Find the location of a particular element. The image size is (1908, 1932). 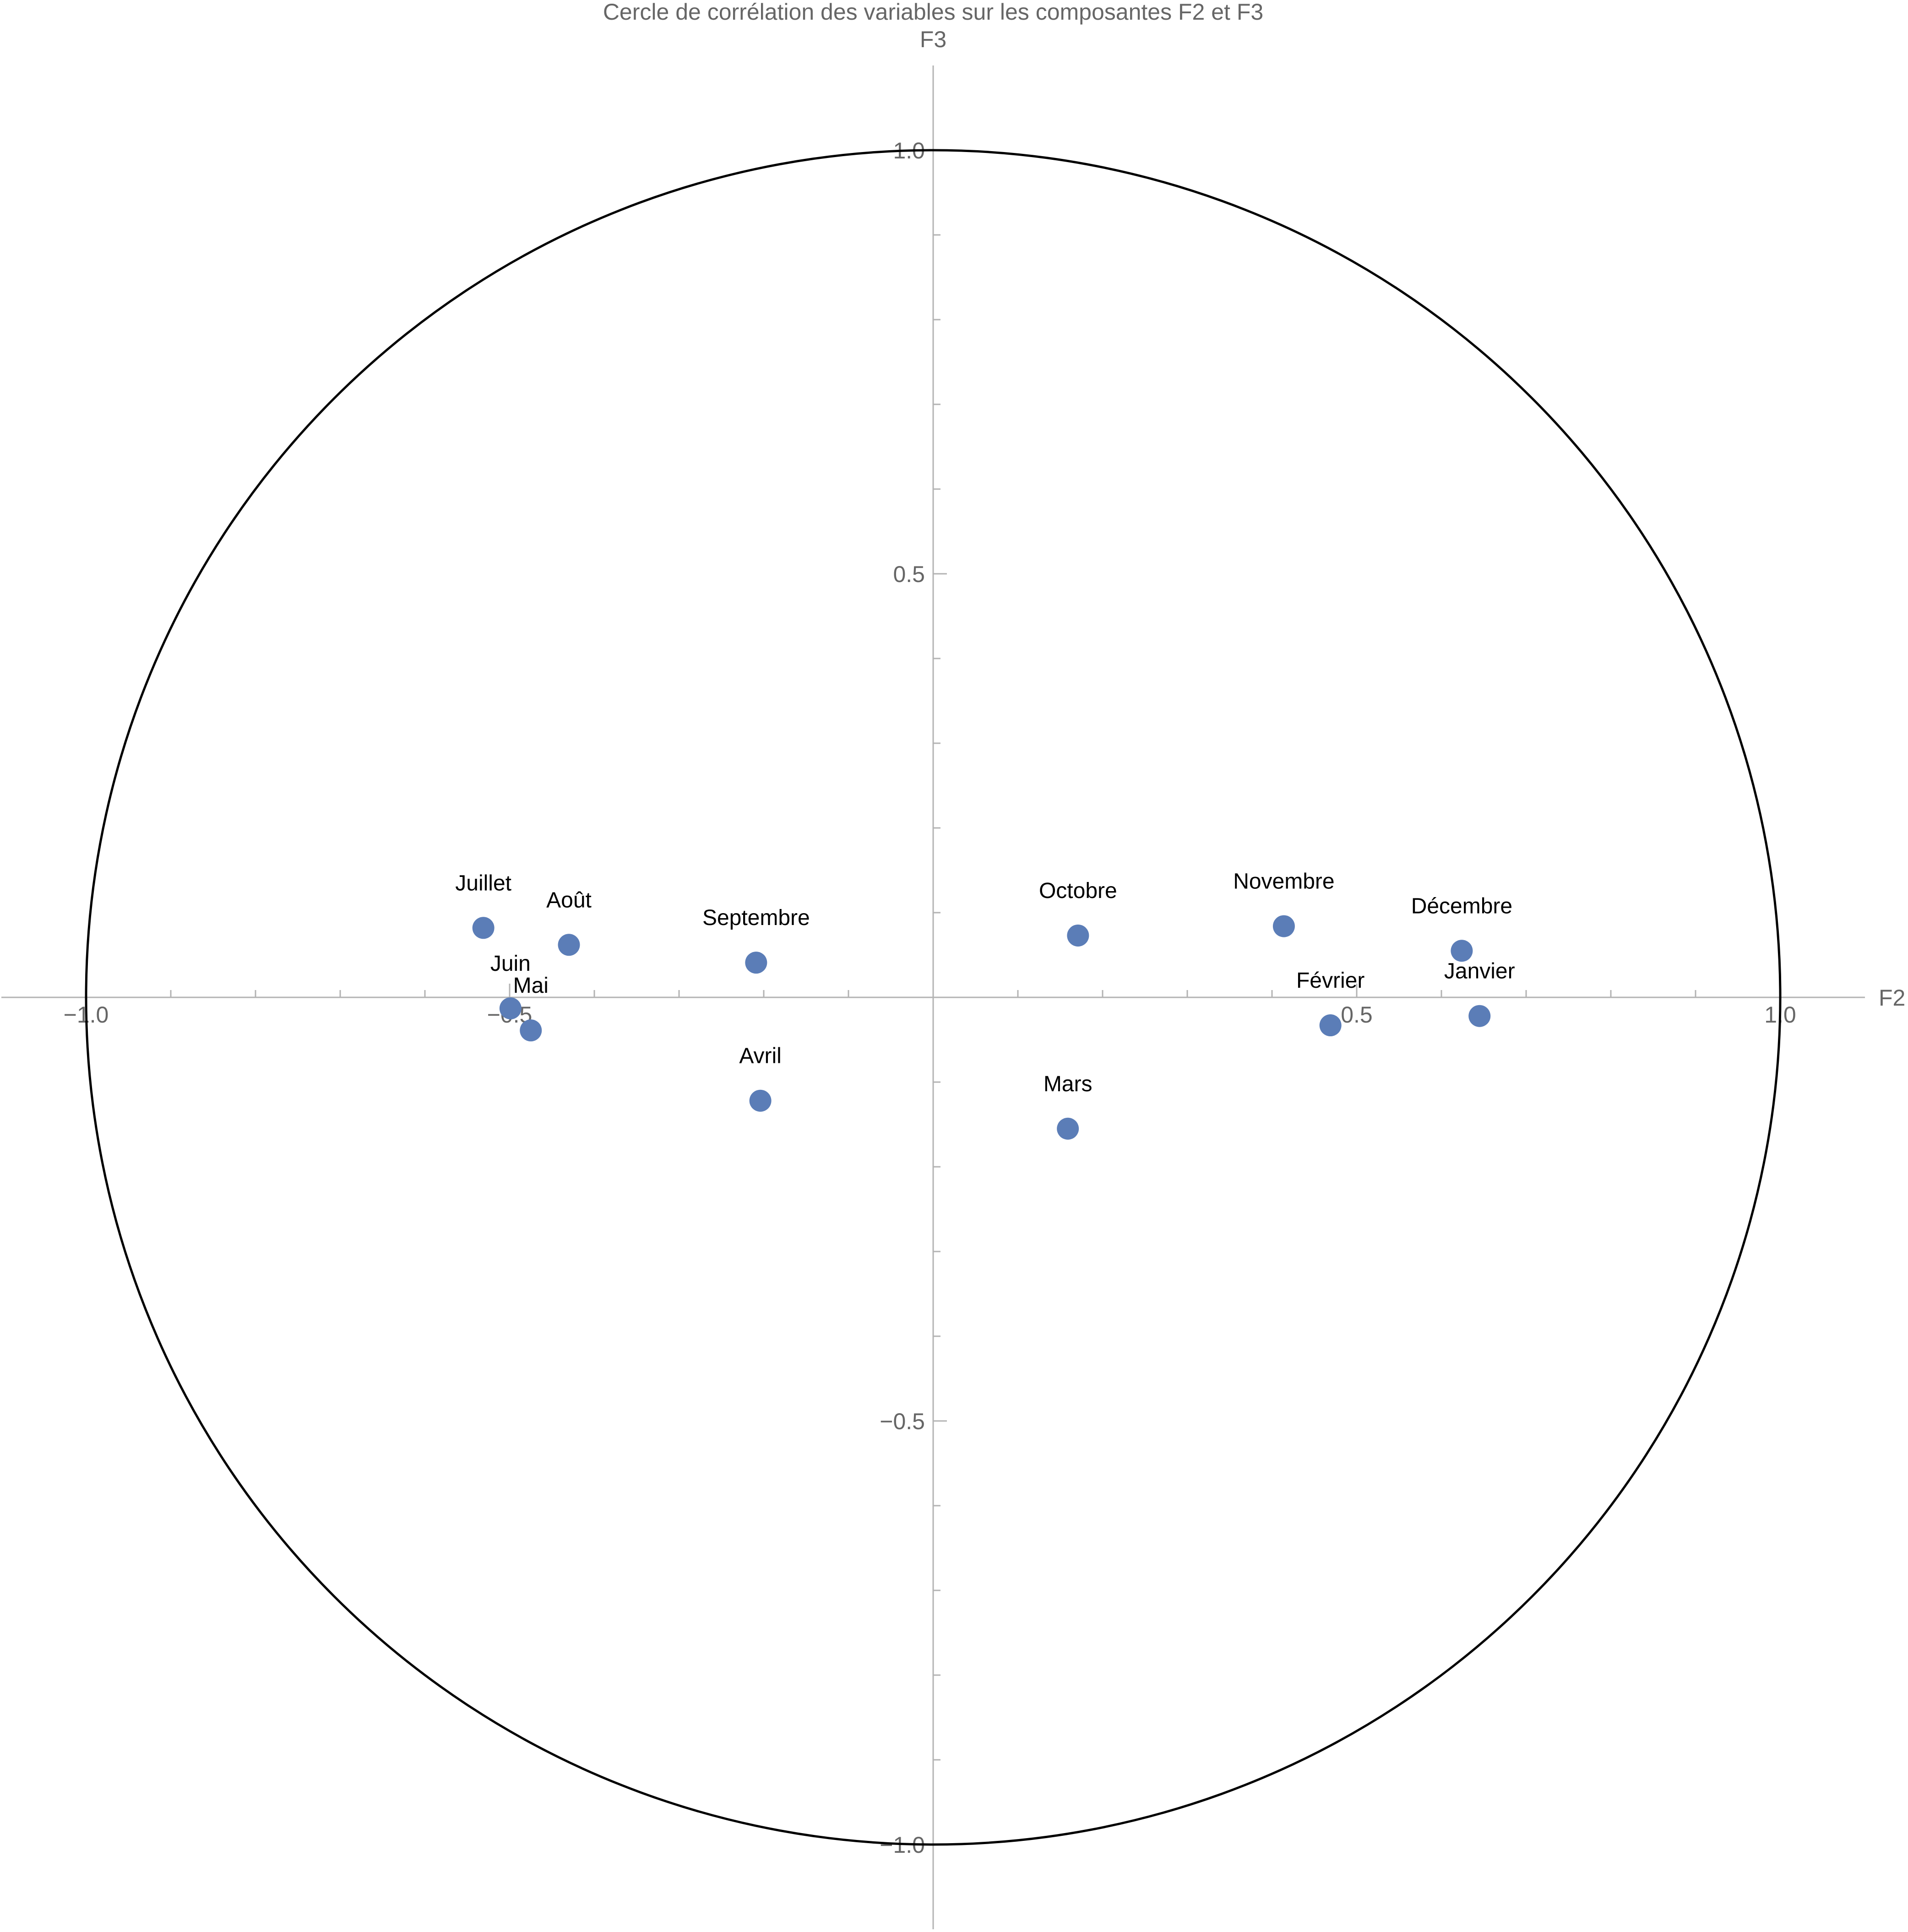

data-point-label: Mai is located at coordinates (531, 986).